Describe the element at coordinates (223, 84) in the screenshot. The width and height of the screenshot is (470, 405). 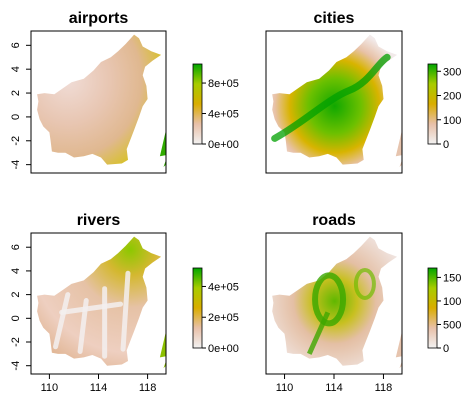
I see `legend-label: 8e+05` at that location.